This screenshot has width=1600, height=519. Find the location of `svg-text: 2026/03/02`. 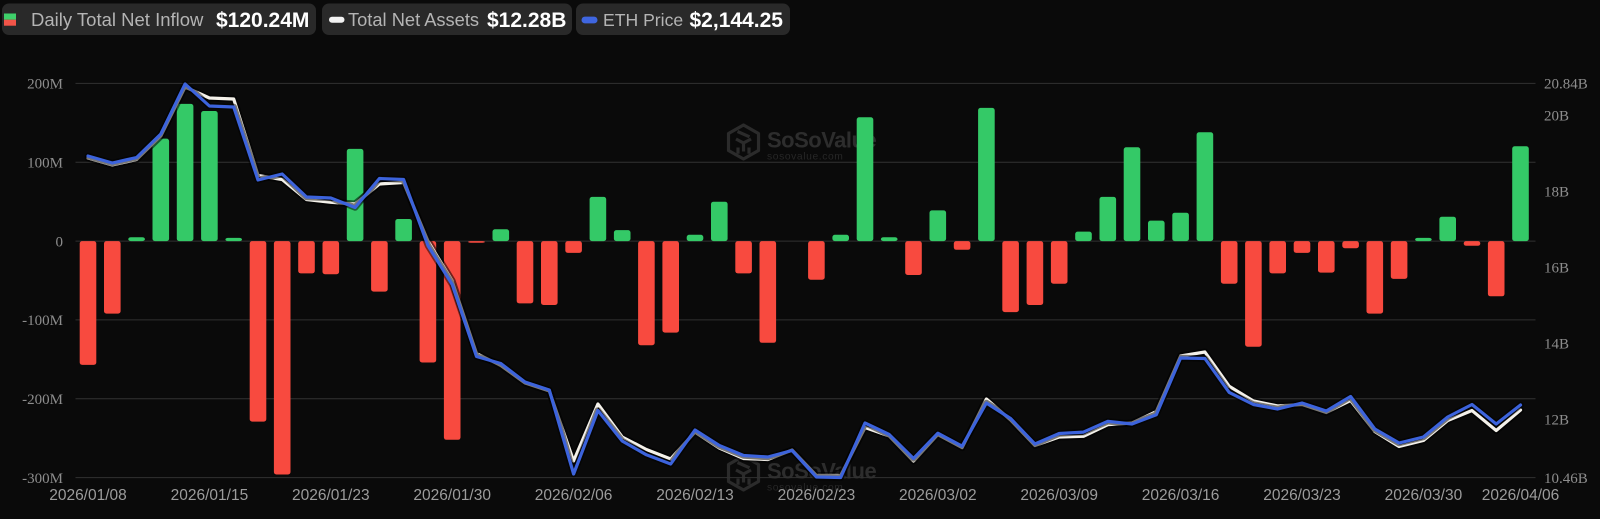

svg-text: 2026/03/02 is located at coordinates (938, 495).